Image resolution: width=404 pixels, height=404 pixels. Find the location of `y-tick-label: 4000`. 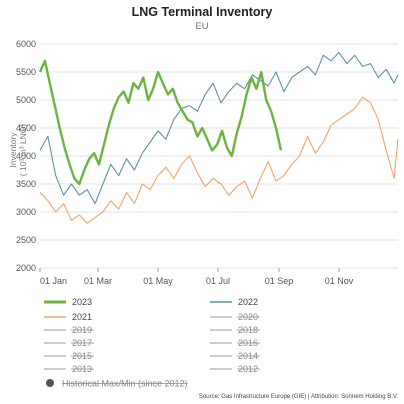

y-tick-label: 4000 is located at coordinates (26, 156).